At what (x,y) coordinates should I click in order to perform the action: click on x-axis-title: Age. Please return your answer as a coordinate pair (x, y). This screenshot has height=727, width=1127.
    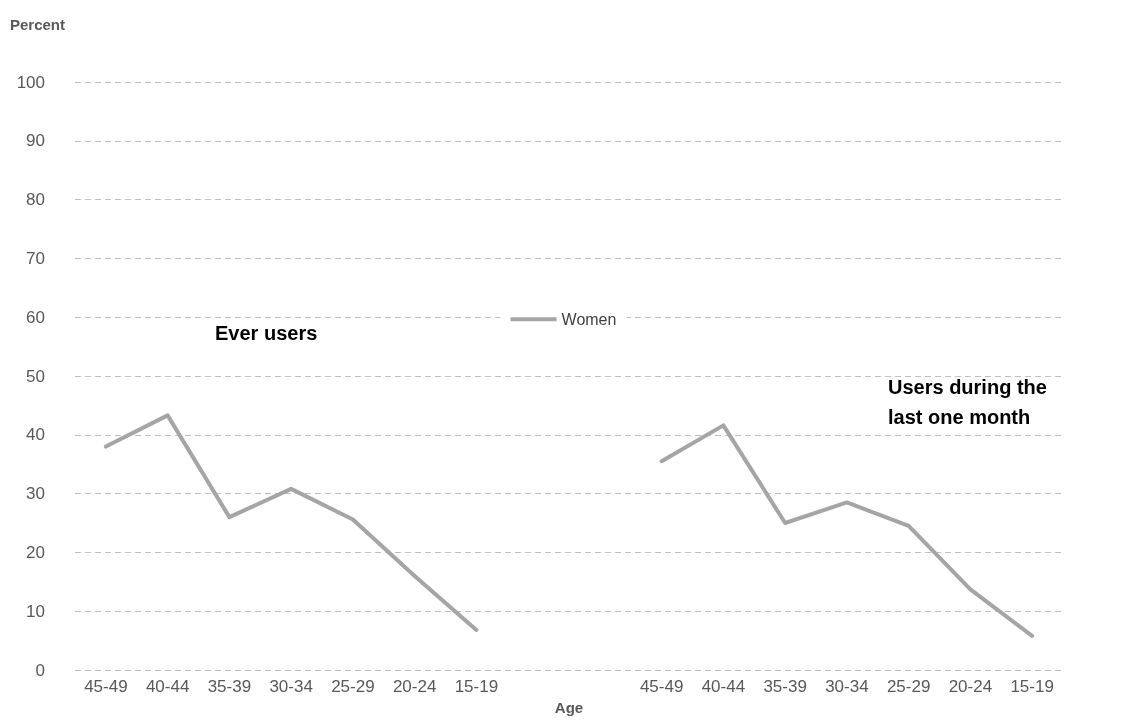
    Looking at the image, I should click on (569, 707).